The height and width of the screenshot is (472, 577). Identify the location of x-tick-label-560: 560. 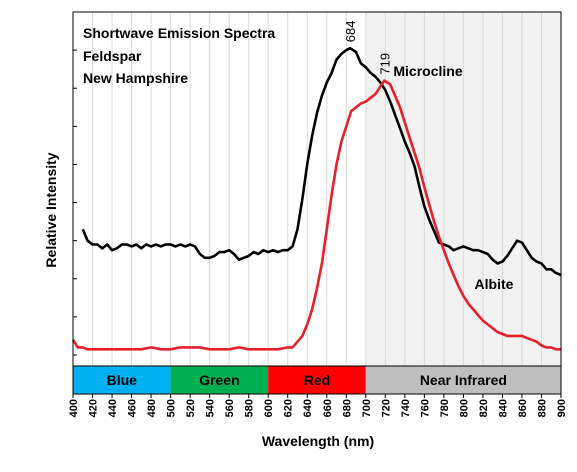
(230, 408).